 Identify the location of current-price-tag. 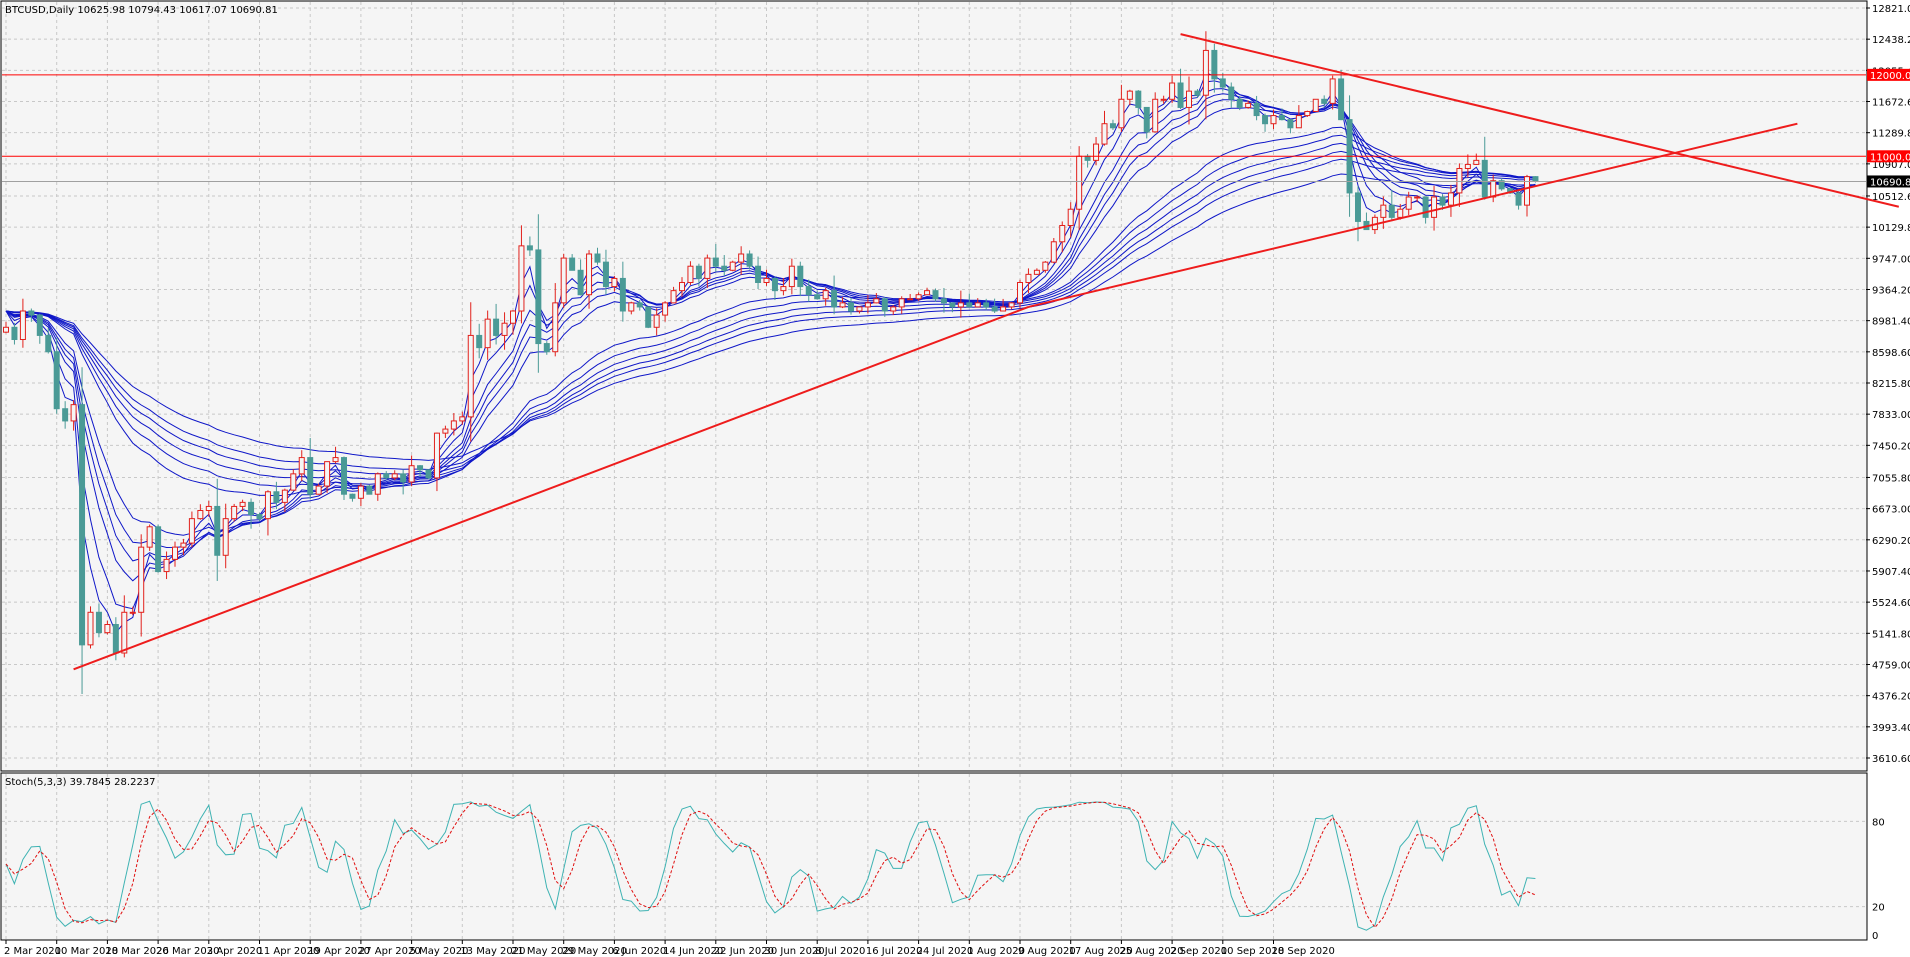
(1888, 181).